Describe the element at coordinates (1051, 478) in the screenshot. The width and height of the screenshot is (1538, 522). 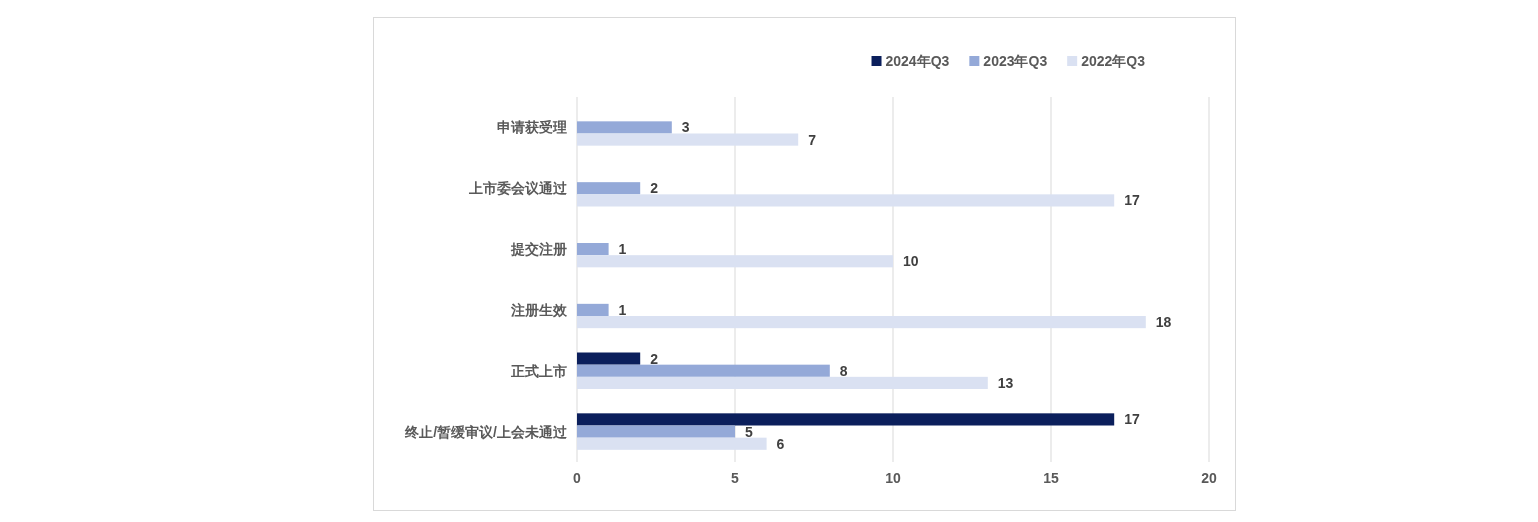
I see `x-tick-label: 15` at that location.